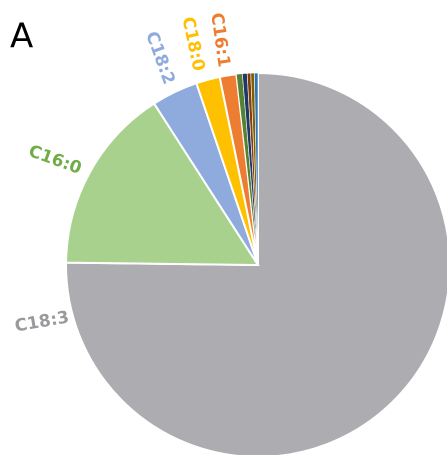  What do you see at coordinates (21, 37) in the screenshot?
I see `panel-label: A` at bounding box center [21, 37].